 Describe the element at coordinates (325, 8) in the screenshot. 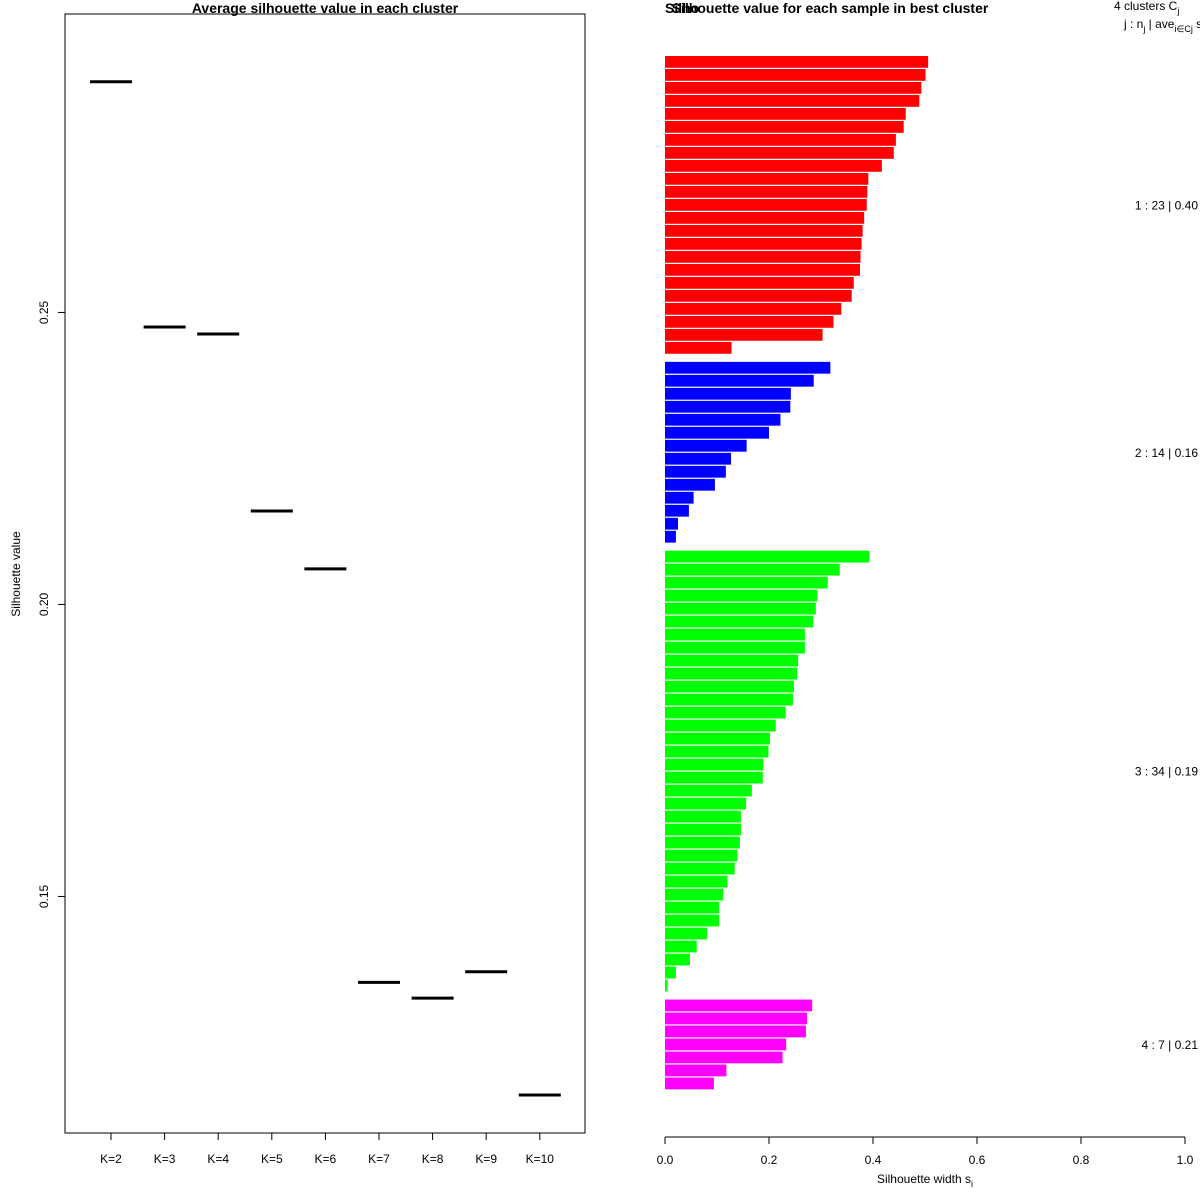

I see `left-chart-title: Average silhouette value in each cluster` at that location.